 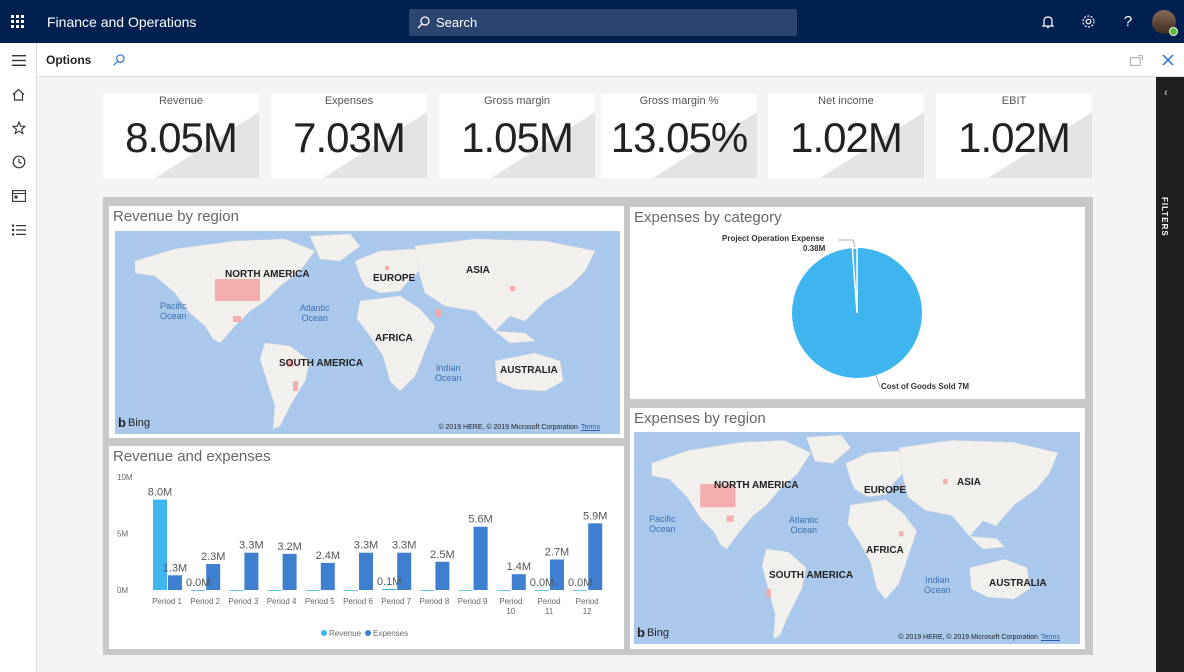 What do you see at coordinates (1170, 374) in the screenshot?
I see `filters-pane: ‹ FILTERS` at bounding box center [1170, 374].